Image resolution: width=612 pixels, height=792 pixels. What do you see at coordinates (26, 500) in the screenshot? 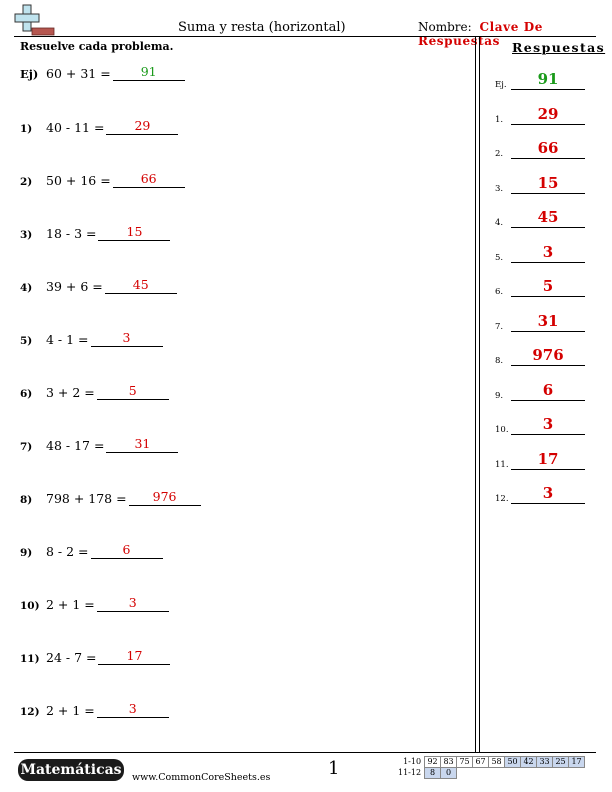
I see `problem-number: 8)` at bounding box center [26, 500].